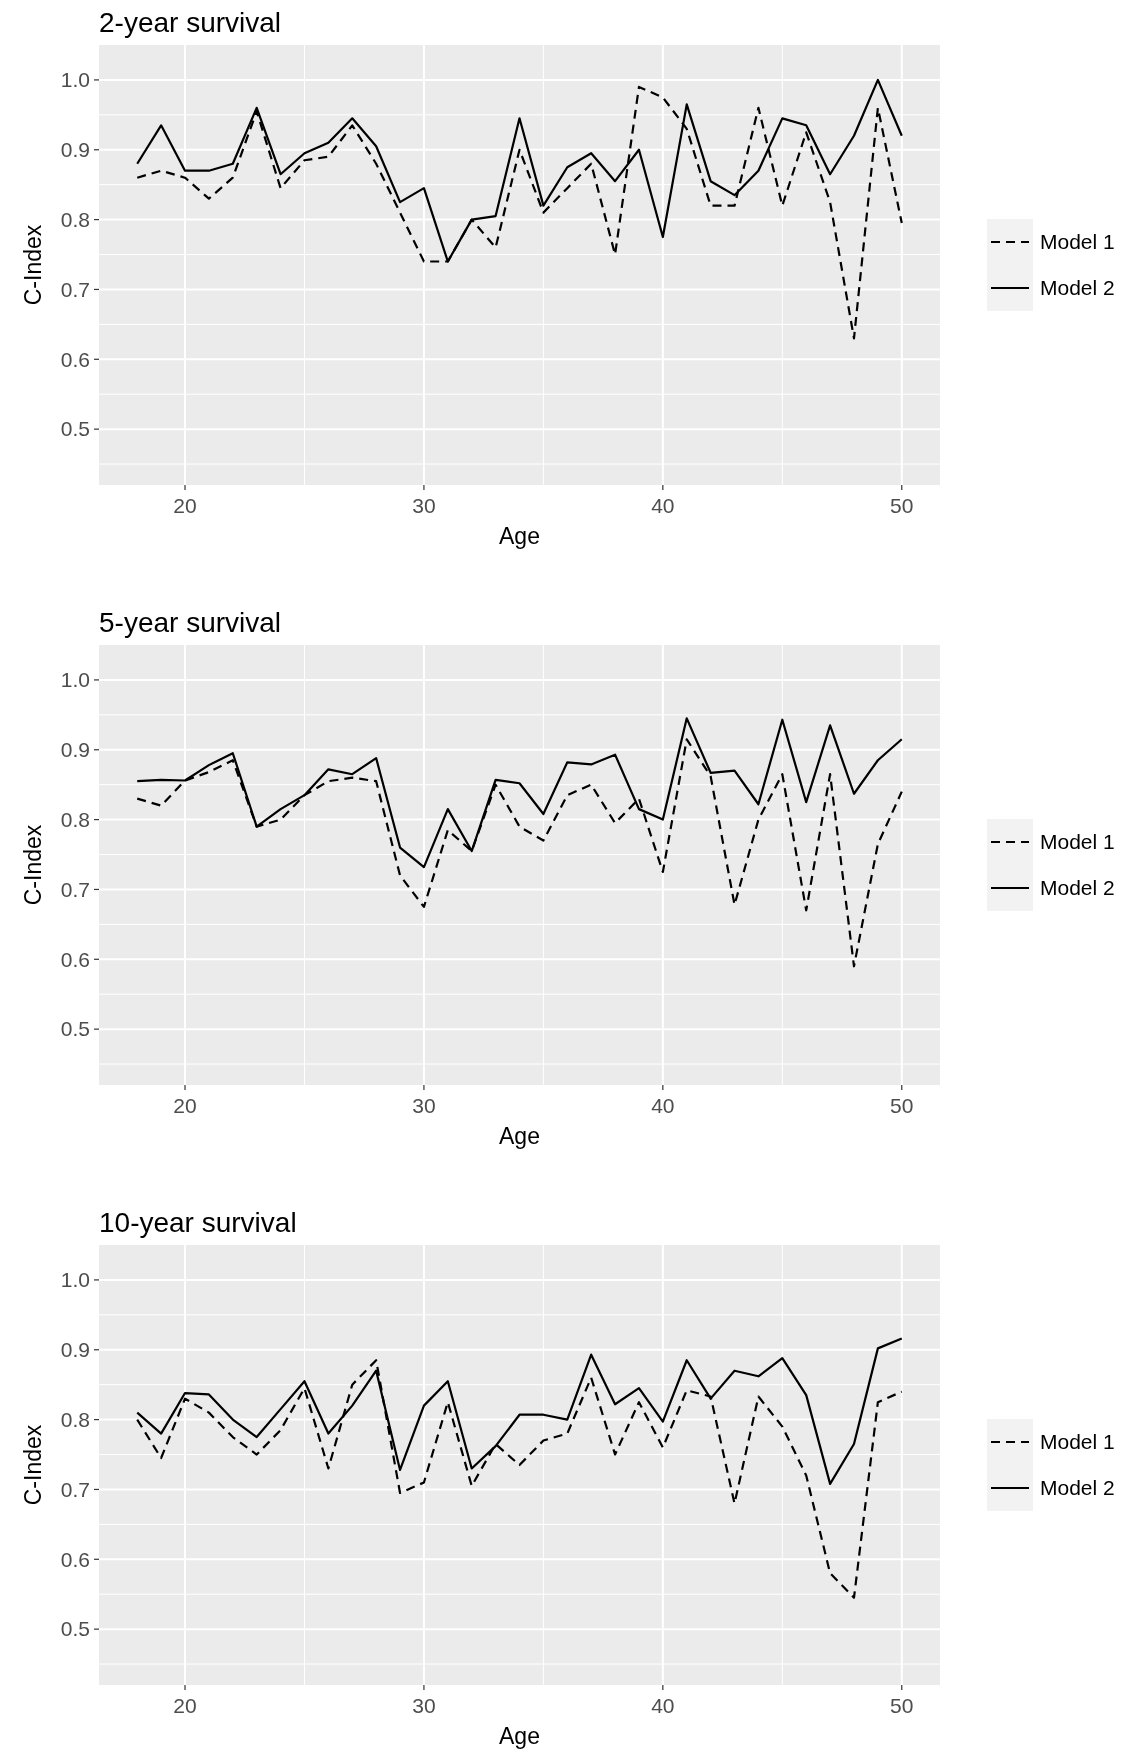 The image size is (1129, 1760). What do you see at coordinates (198, 1222) in the screenshot?
I see `chart-title: 10-year survival` at bounding box center [198, 1222].